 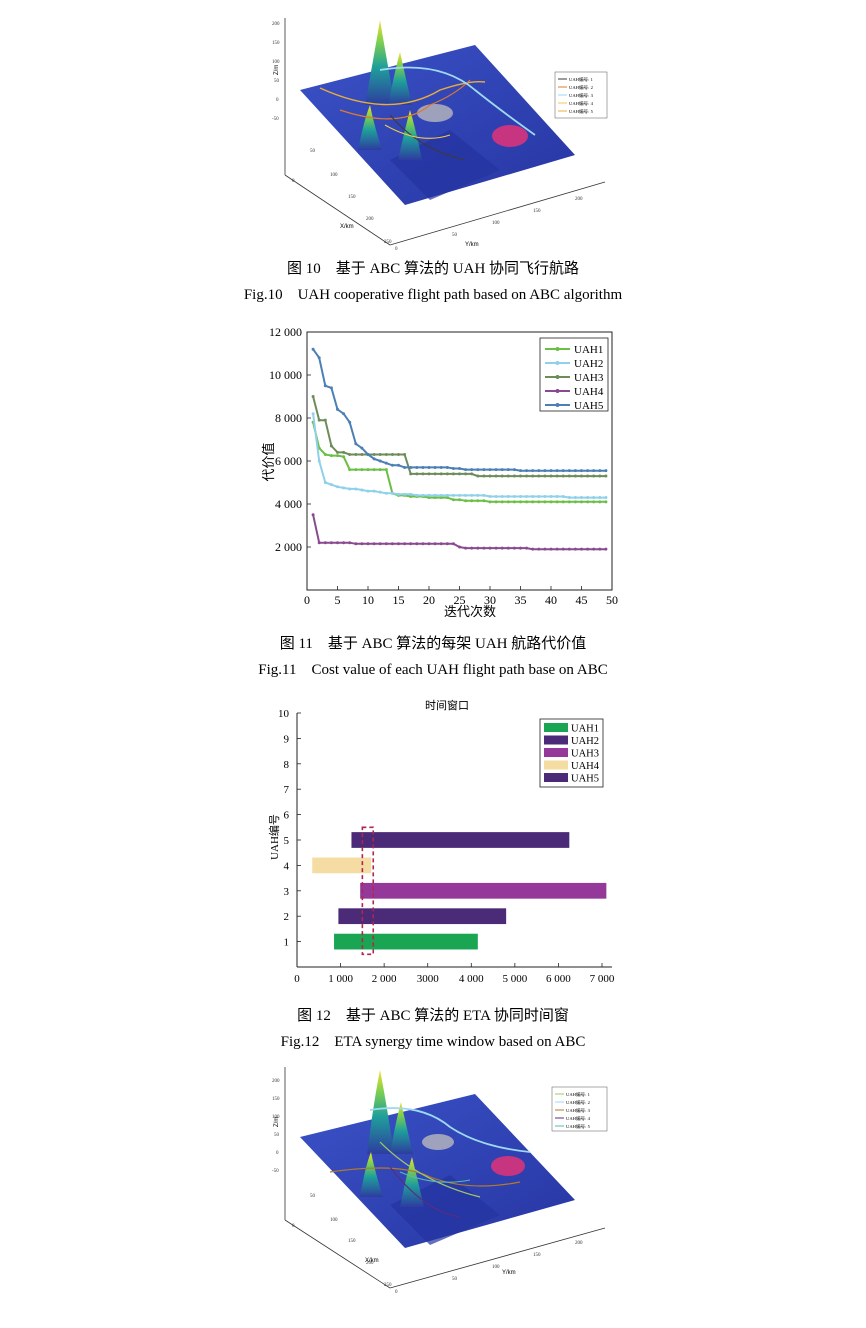 What do you see at coordinates (433, 1016) in the screenshot?
I see `fig12-caption-cn: 图 12 基于 ABC 算法的 ETA 协同时间窗` at bounding box center [433, 1016].